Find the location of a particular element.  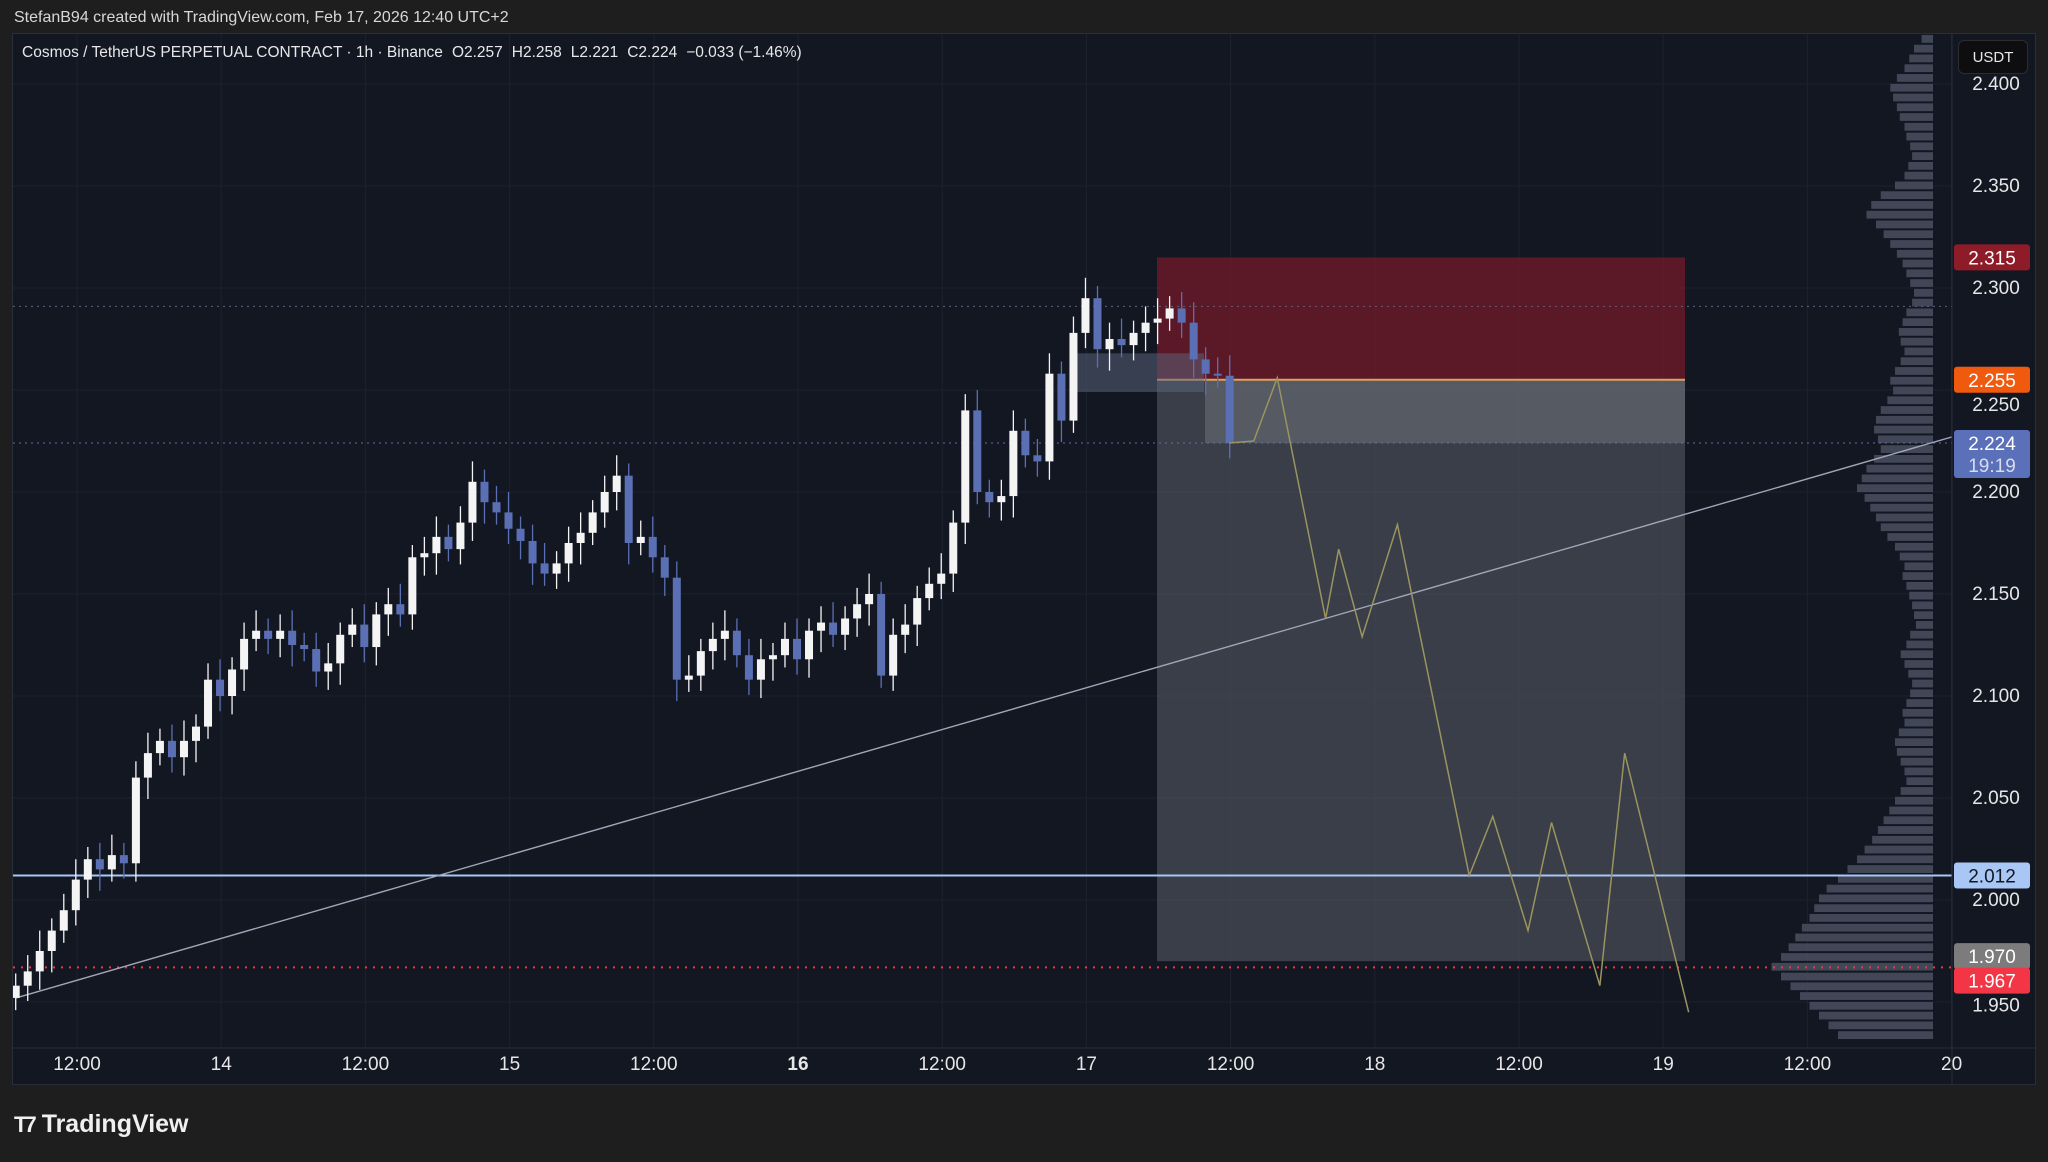

tradingview-logo: T7 TradingView is located at coordinates (101, 1124).